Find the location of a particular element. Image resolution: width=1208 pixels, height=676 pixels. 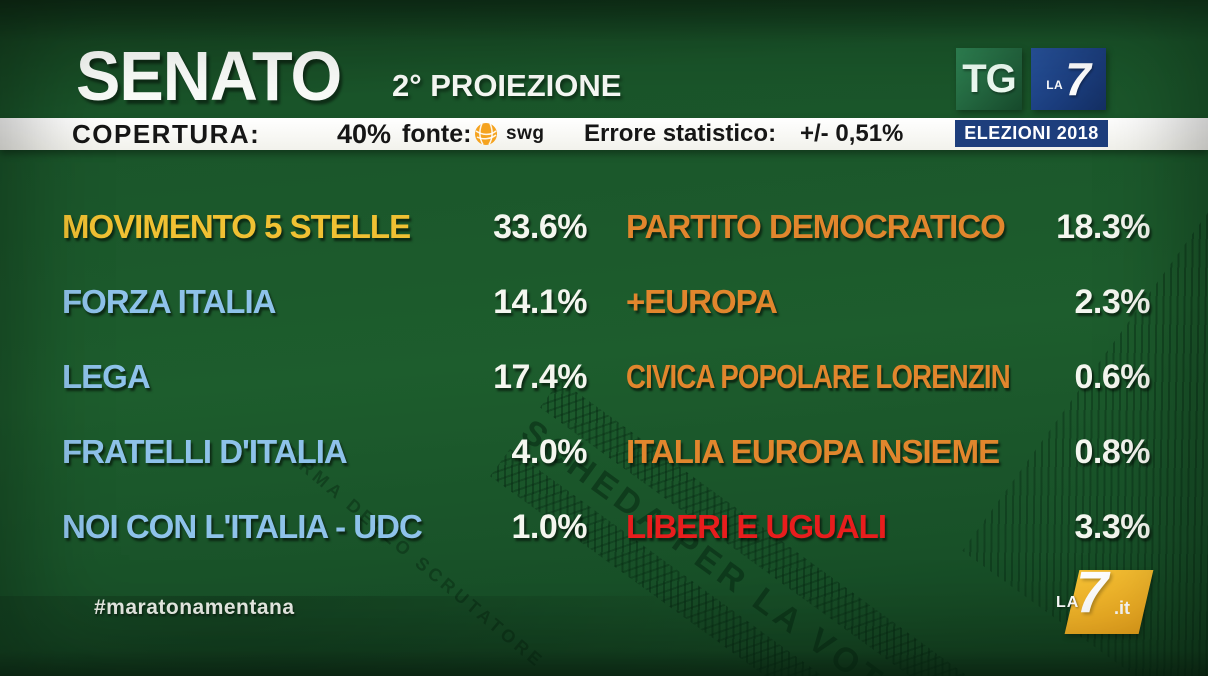

source-label: fonte: is located at coordinates (437, 134).